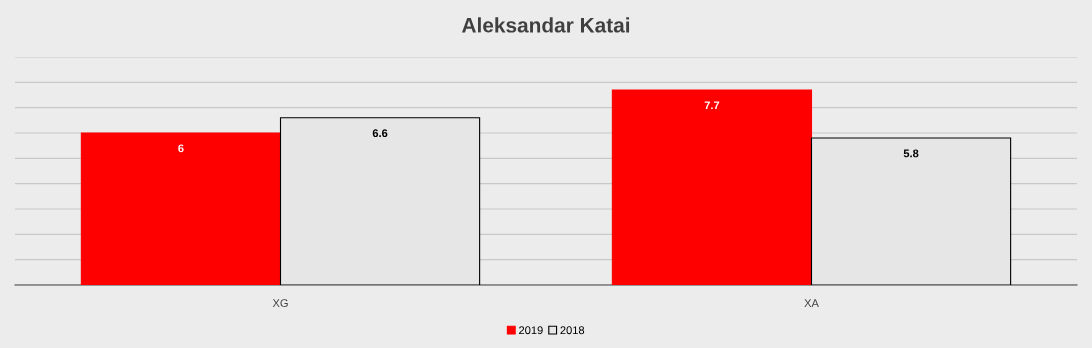 This screenshot has height=348, width=1092. Describe the element at coordinates (380, 133) in the screenshot. I see `data-label: 6.6` at that location.